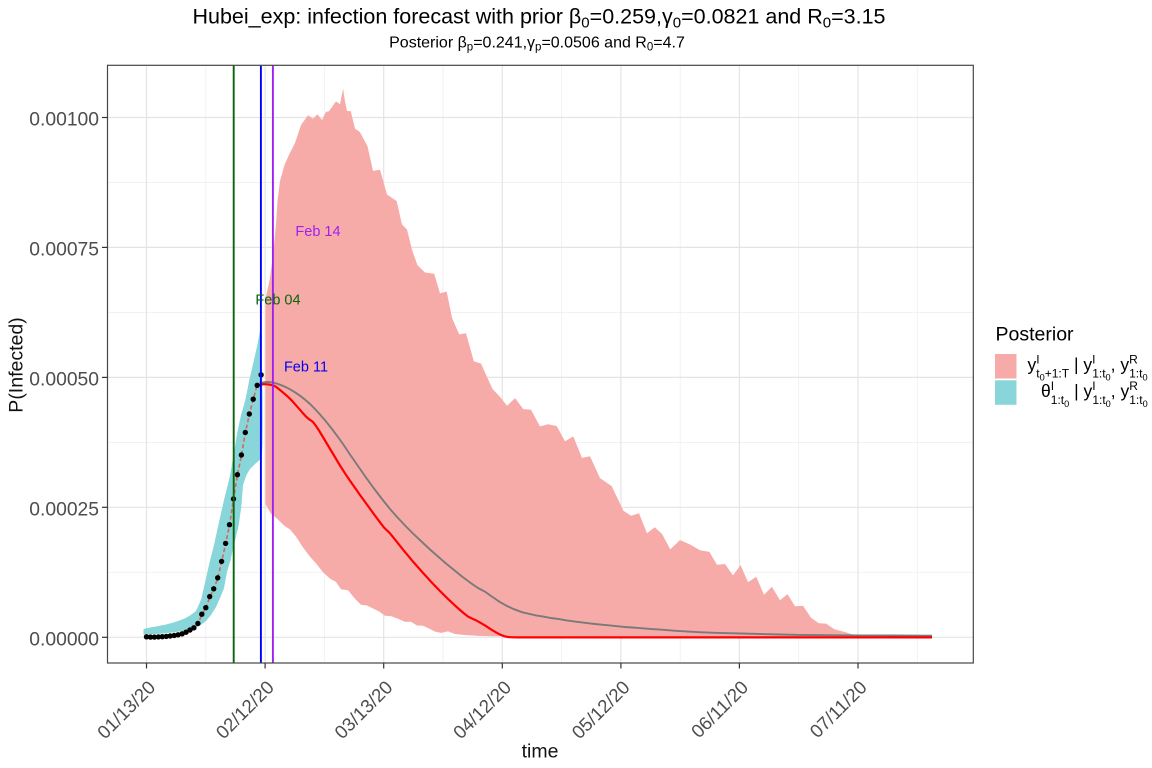 This screenshot has height=768, width=1152. Describe the element at coordinates (64, 640) in the screenshot. I see `svg-text: 0.00000` at that location.